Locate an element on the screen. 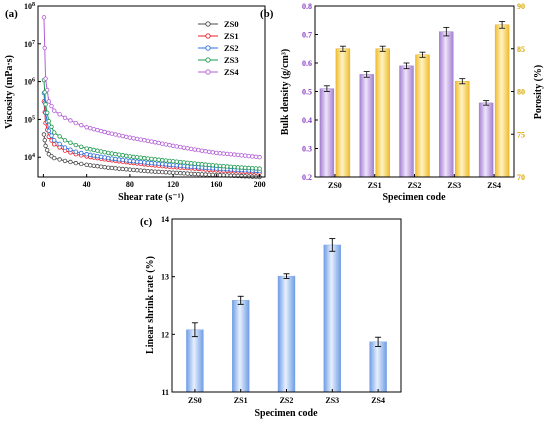 The height and width of the screenshot is (423, 550). panel-b-left-tick-label: 0.2 is located at coordinates (307, 177).